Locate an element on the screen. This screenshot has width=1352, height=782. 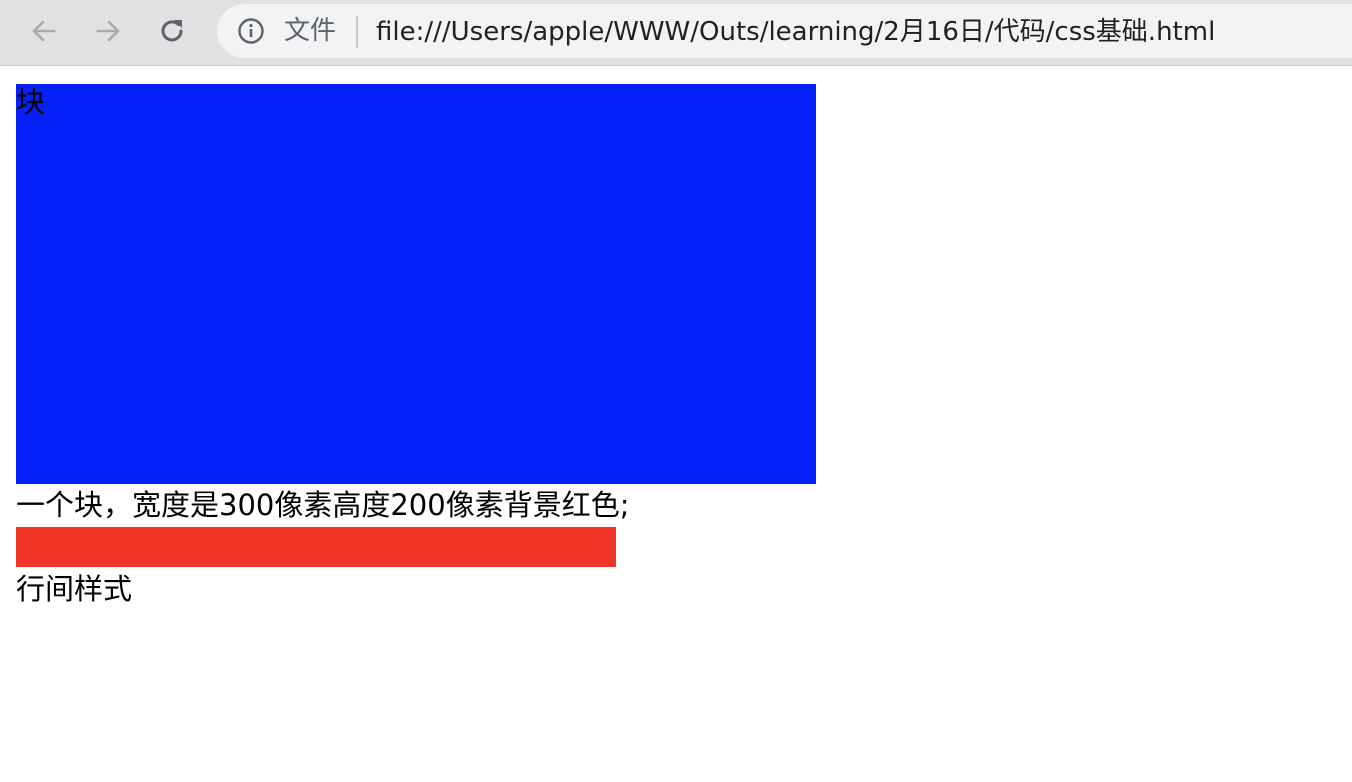
back-button is located at coordinates (44, 31).